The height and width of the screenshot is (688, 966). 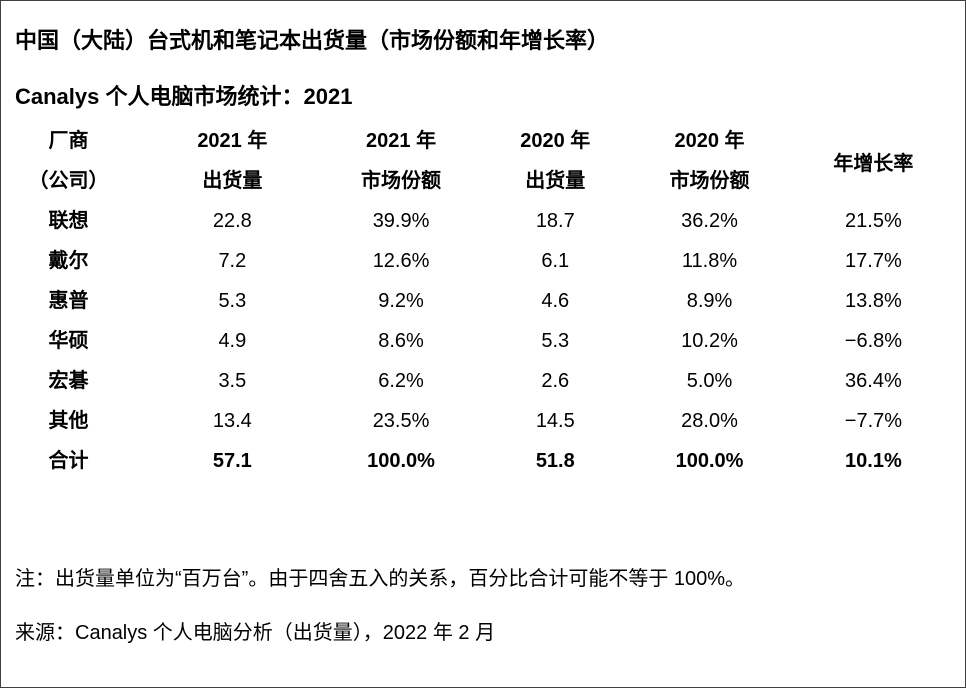 What do you see at coordinates (232, 141) in the screenshot?
I see `column-header-shipments-2021-line1: 2021 年` at bounding box center [232, 141].